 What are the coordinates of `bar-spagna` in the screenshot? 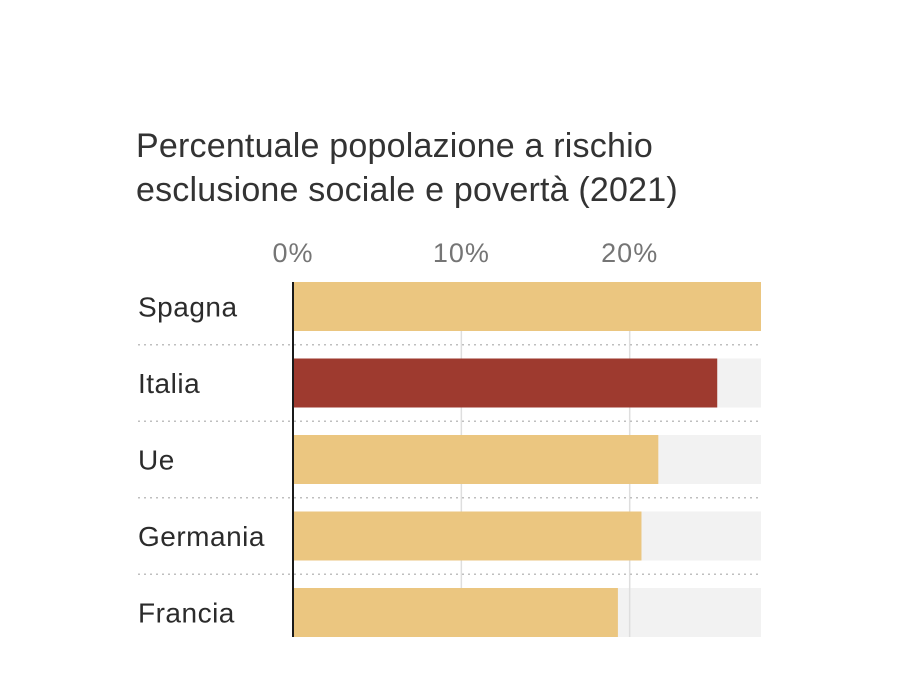 It's located at (527, 306).